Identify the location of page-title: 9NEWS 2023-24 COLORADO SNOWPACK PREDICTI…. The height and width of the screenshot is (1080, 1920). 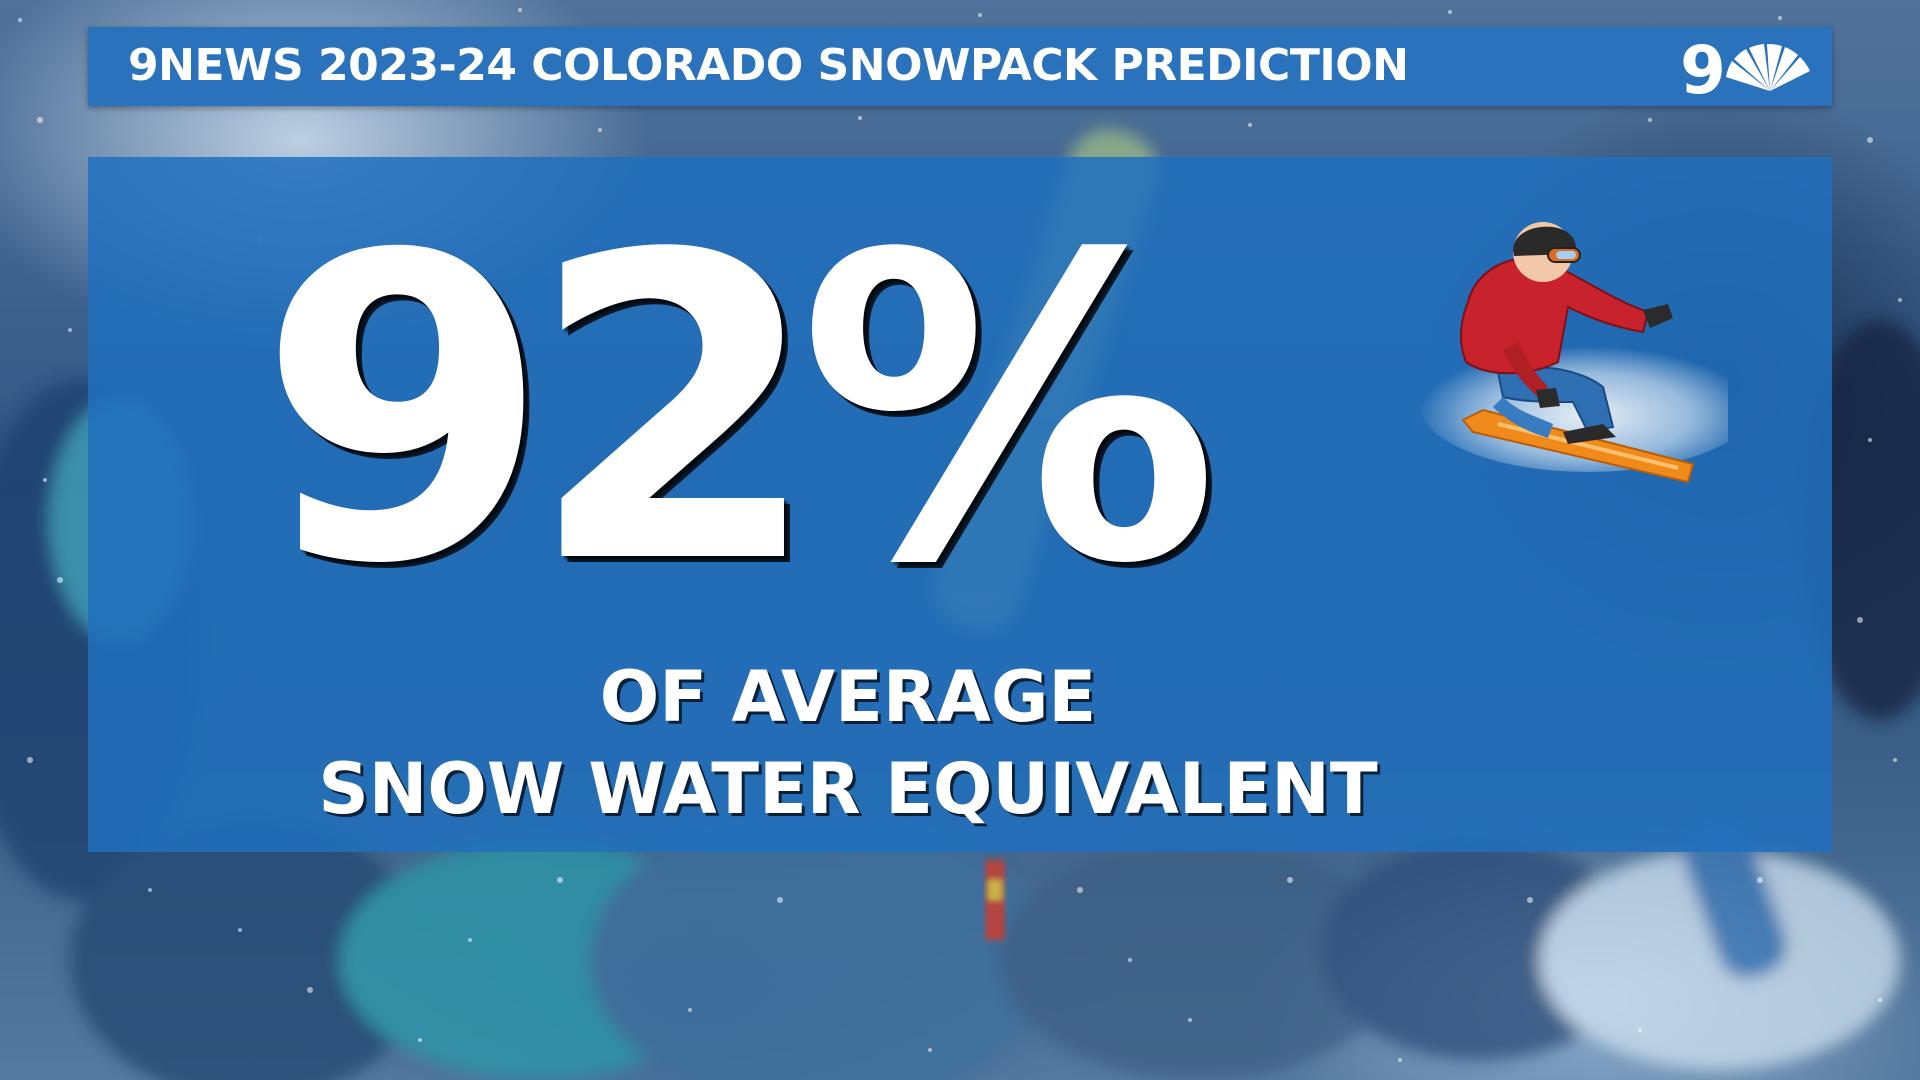
(768, 65).